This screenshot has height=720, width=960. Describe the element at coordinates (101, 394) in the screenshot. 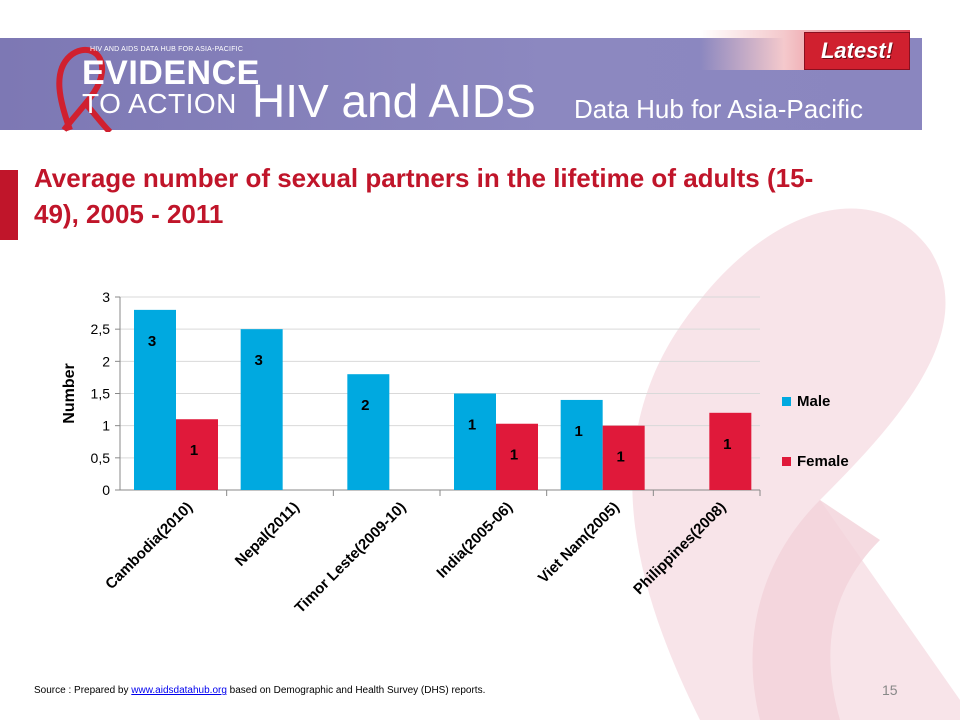

I see `y-tick-label: 1,5` at that location.